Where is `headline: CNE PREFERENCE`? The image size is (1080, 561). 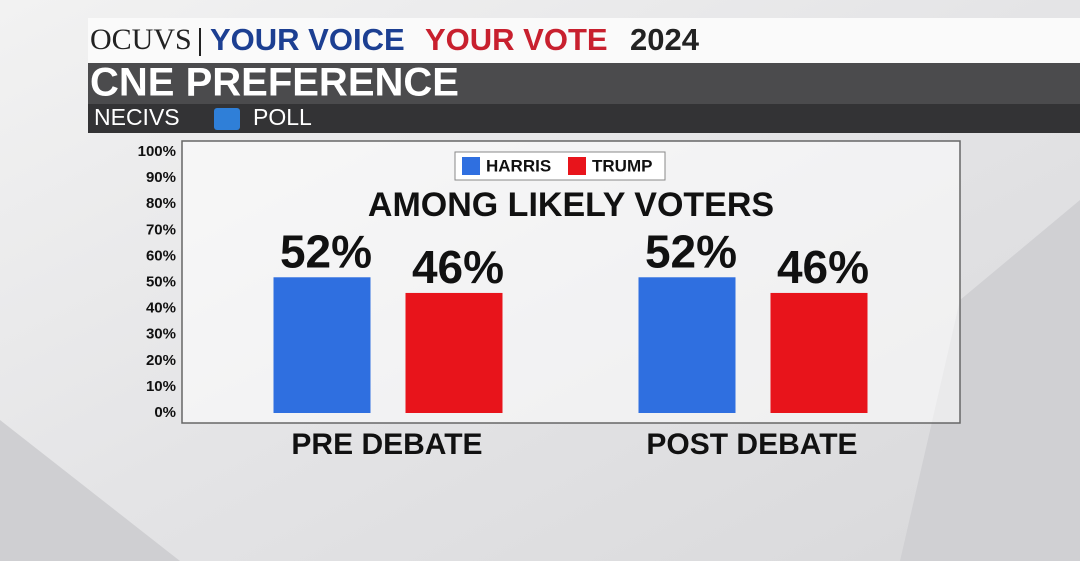 headline: CNE PREFERENCE is located at coordinates (274, 83).